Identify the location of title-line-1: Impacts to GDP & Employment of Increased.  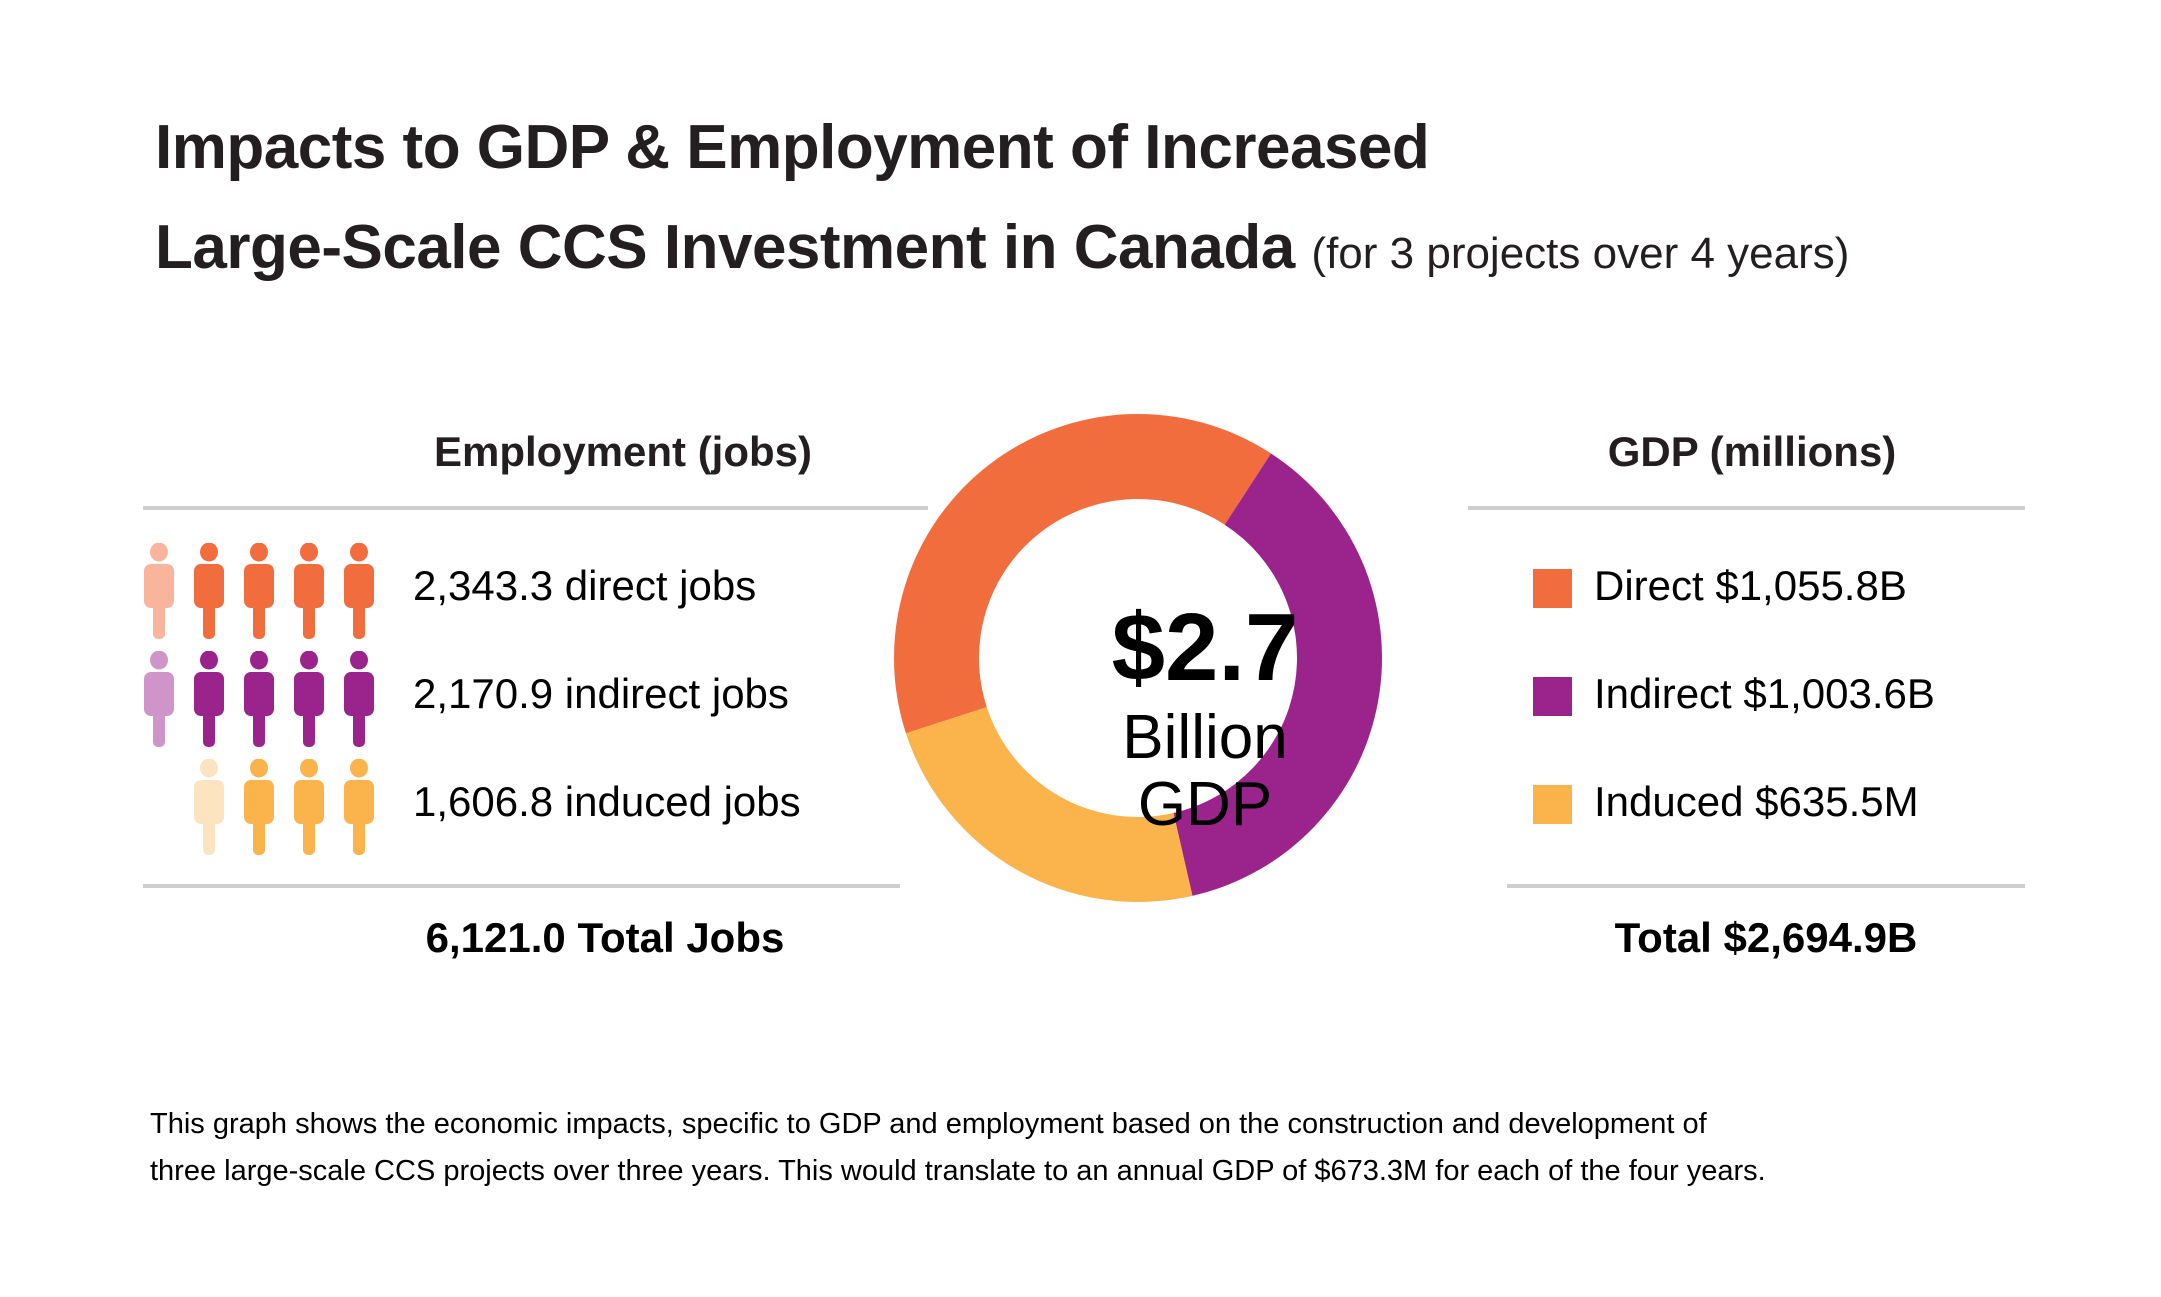
(792, 147).